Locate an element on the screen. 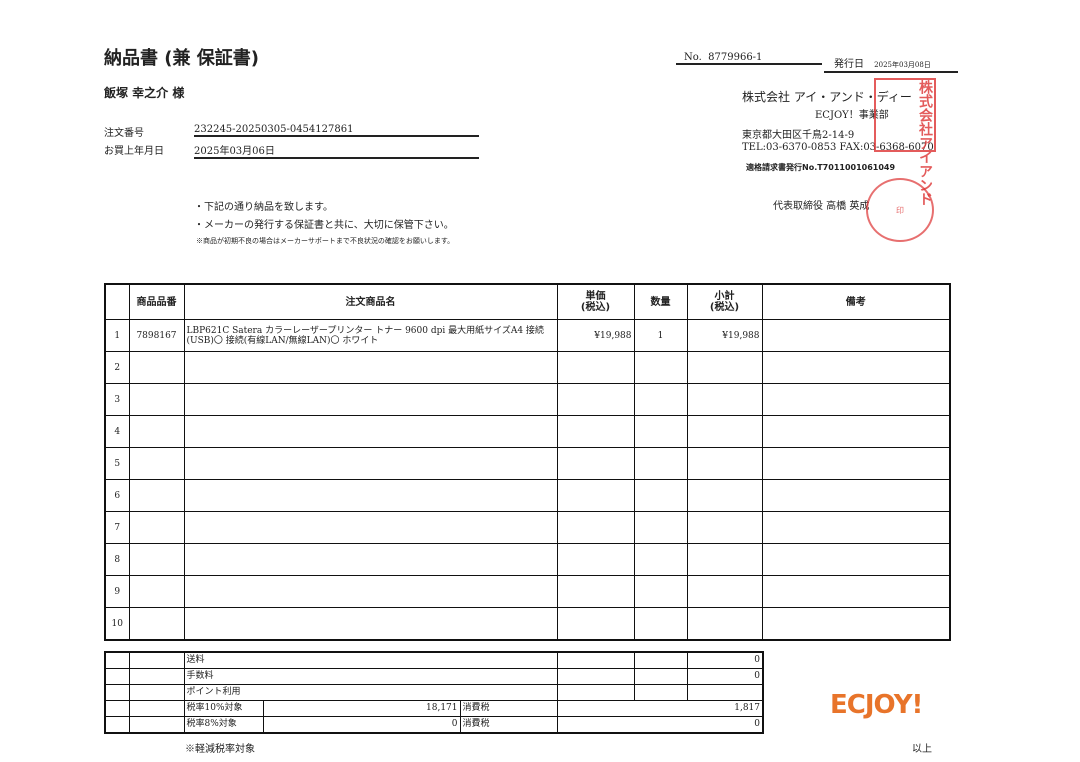  representative-seal: 印 is located at coordinates (900, 210).